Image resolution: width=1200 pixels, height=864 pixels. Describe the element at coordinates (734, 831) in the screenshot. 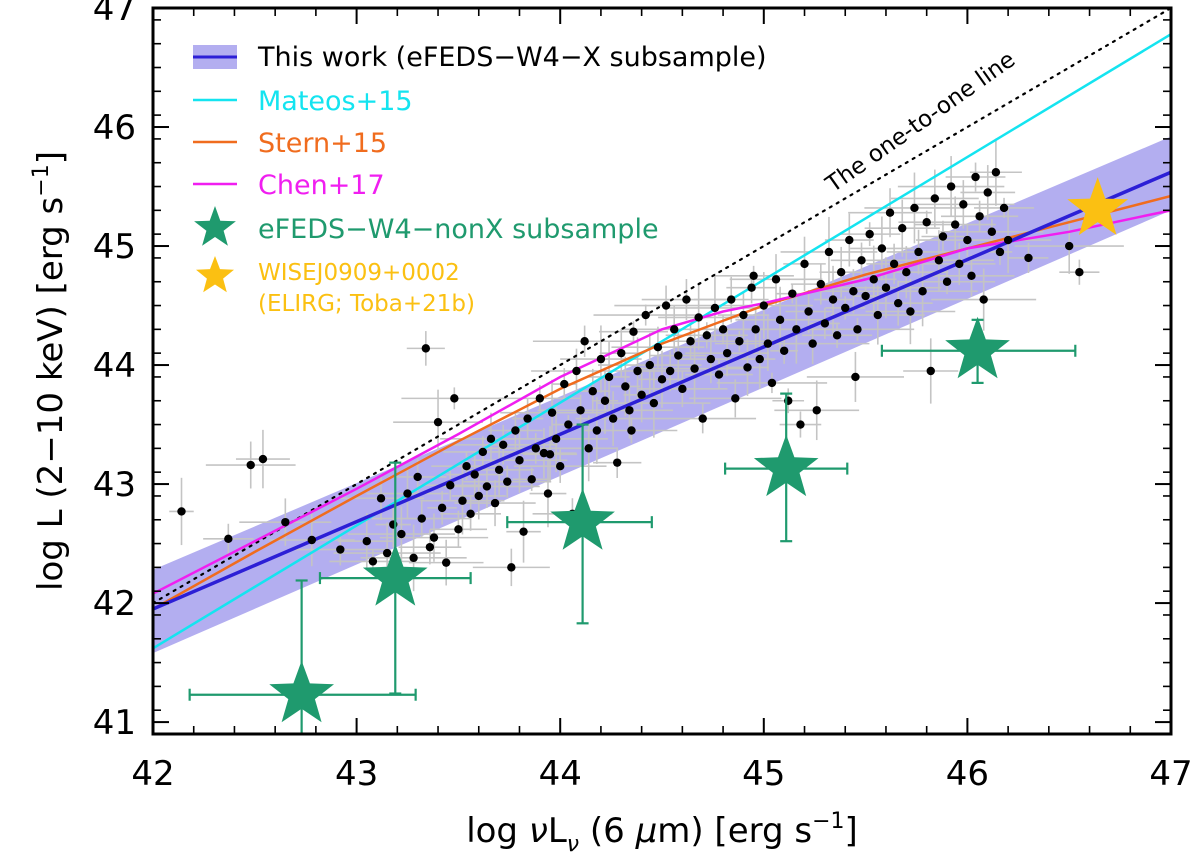

I see `x-title-unit: m) [erg s` at that location.